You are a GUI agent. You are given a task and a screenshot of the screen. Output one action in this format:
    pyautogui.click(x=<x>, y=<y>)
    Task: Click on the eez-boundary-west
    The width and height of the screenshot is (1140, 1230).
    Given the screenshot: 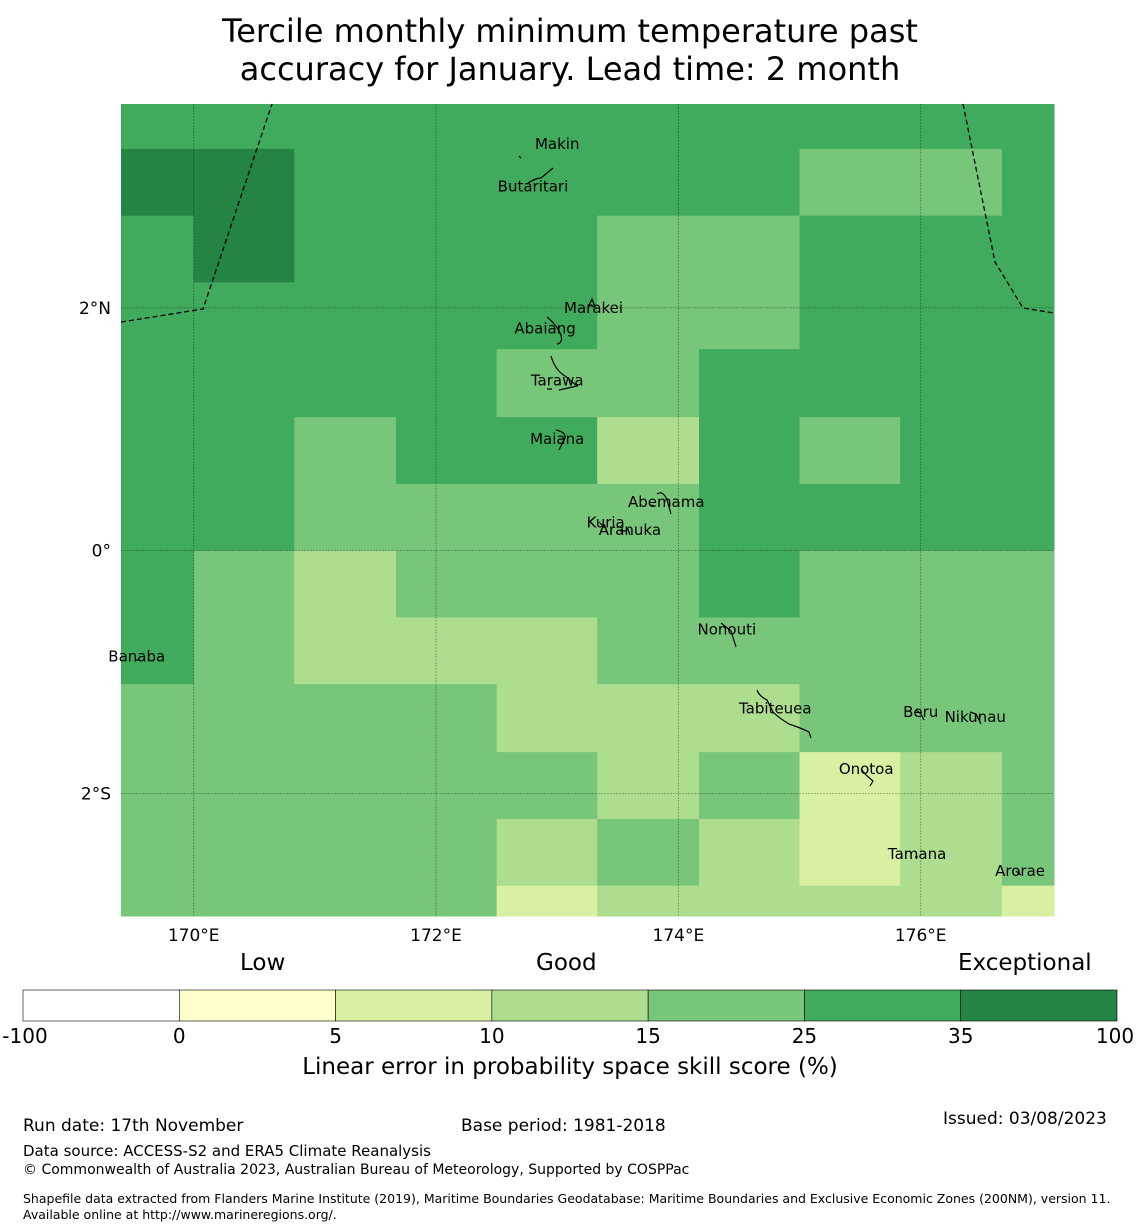 What is the action you would take?
    pyautogui.click(x=196, y=213)
    